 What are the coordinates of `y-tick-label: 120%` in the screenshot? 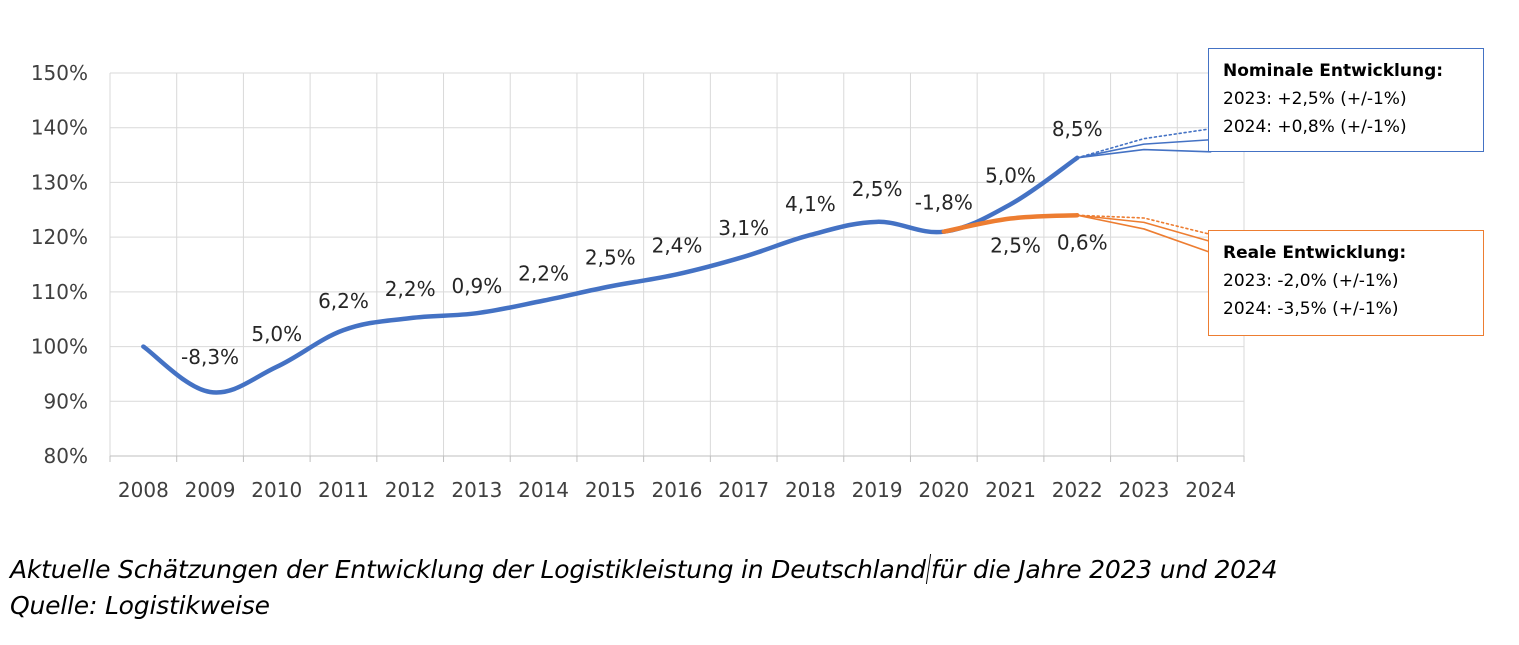 It's located at (59, 237).